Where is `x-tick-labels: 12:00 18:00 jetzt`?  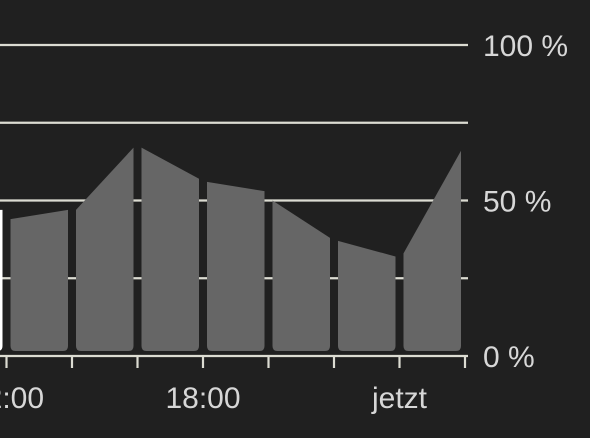
x-tick-labels: 12:00 18:00 jetzt is located at coordinates (214, 398).